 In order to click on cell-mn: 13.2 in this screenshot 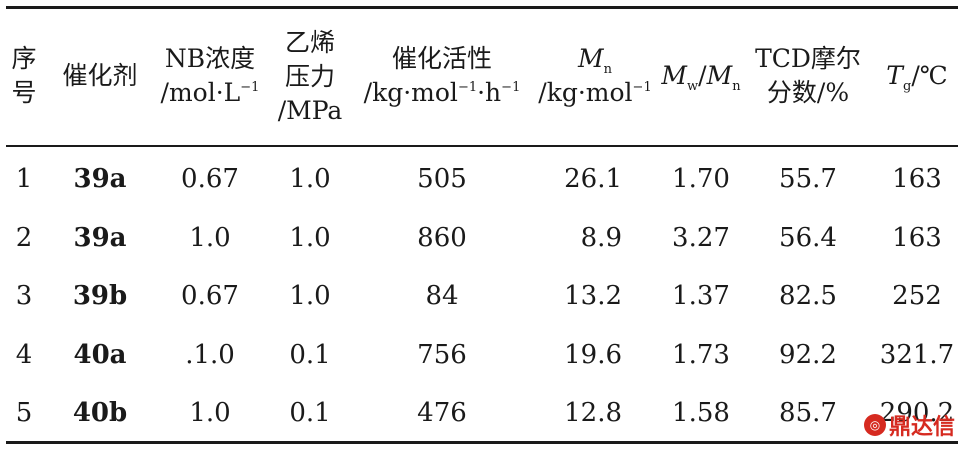, I will do `click(593, 296)`.